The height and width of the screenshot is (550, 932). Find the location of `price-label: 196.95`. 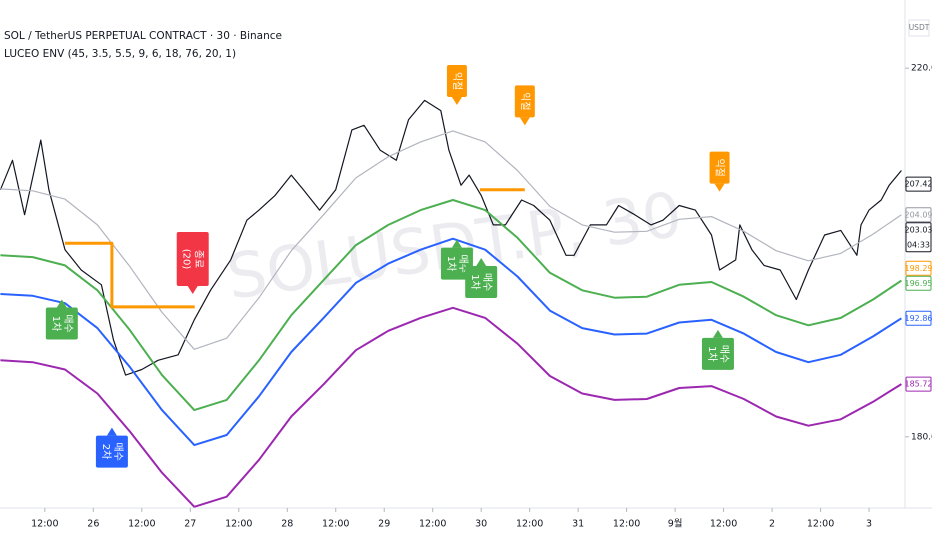

price-label: 196.95 is located at coordinates (918, 283).